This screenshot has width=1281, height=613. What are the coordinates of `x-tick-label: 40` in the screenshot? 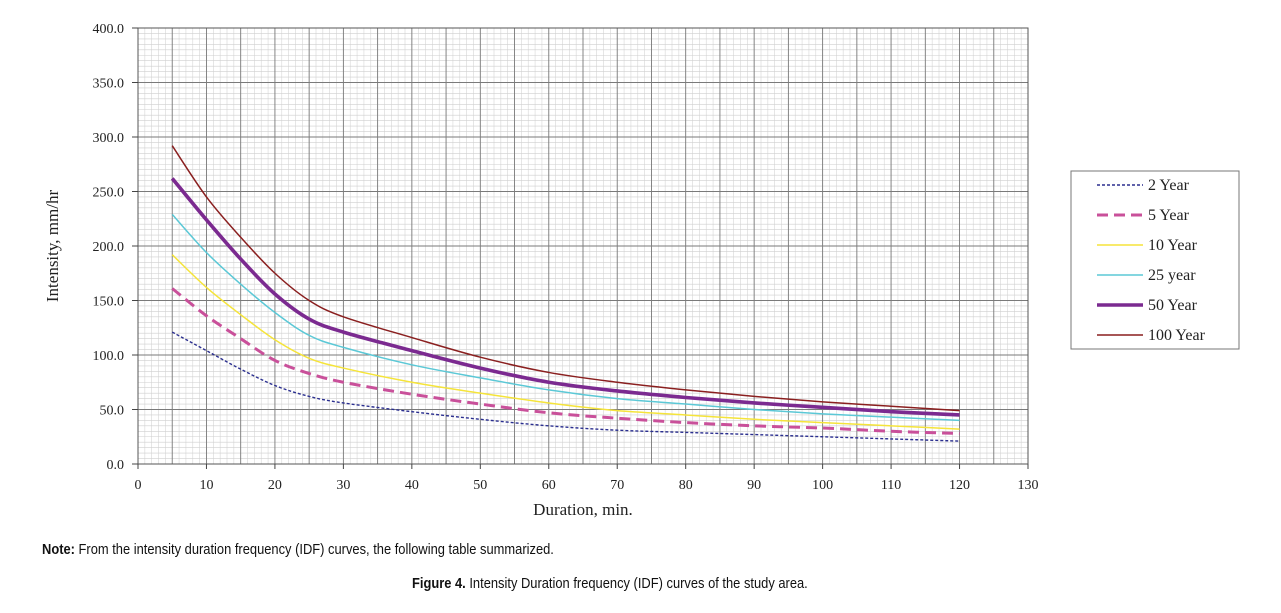 It's located at (412, 485).